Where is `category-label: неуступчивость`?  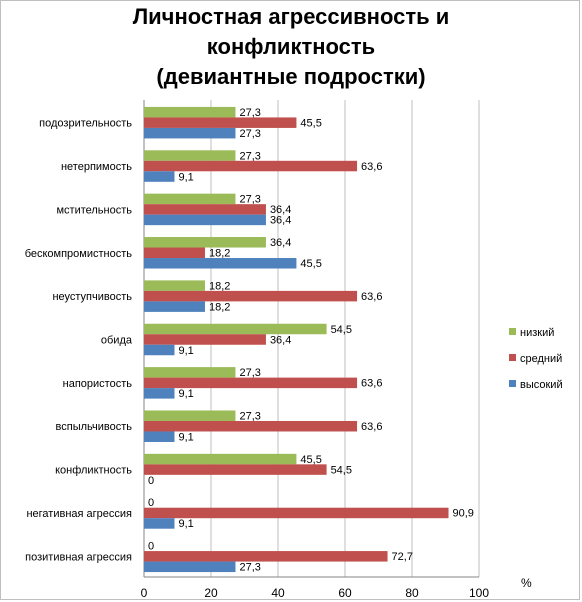
category-label: неуступчивость is located at coordinates (92, 297).